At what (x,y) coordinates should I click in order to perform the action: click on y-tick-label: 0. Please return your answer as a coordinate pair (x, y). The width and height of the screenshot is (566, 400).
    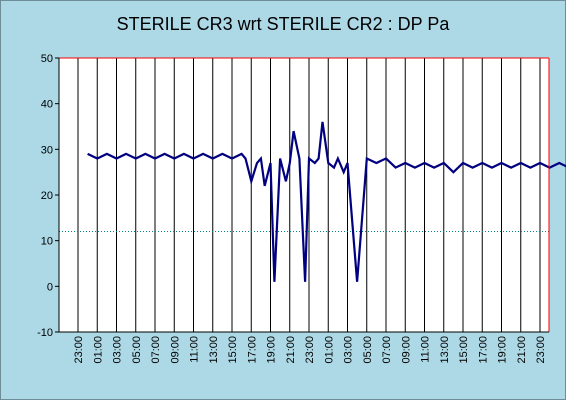
    Looking at the image, I should click on (50, 287).